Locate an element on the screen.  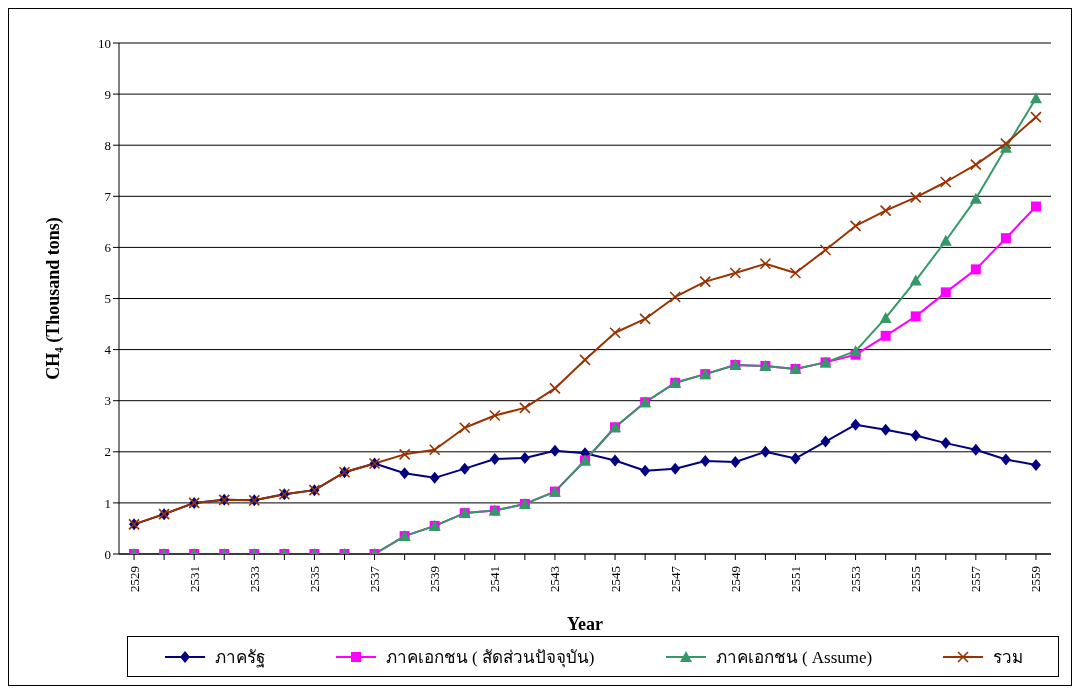
y-tick-label: 7 is located at coordinates (108, 196).